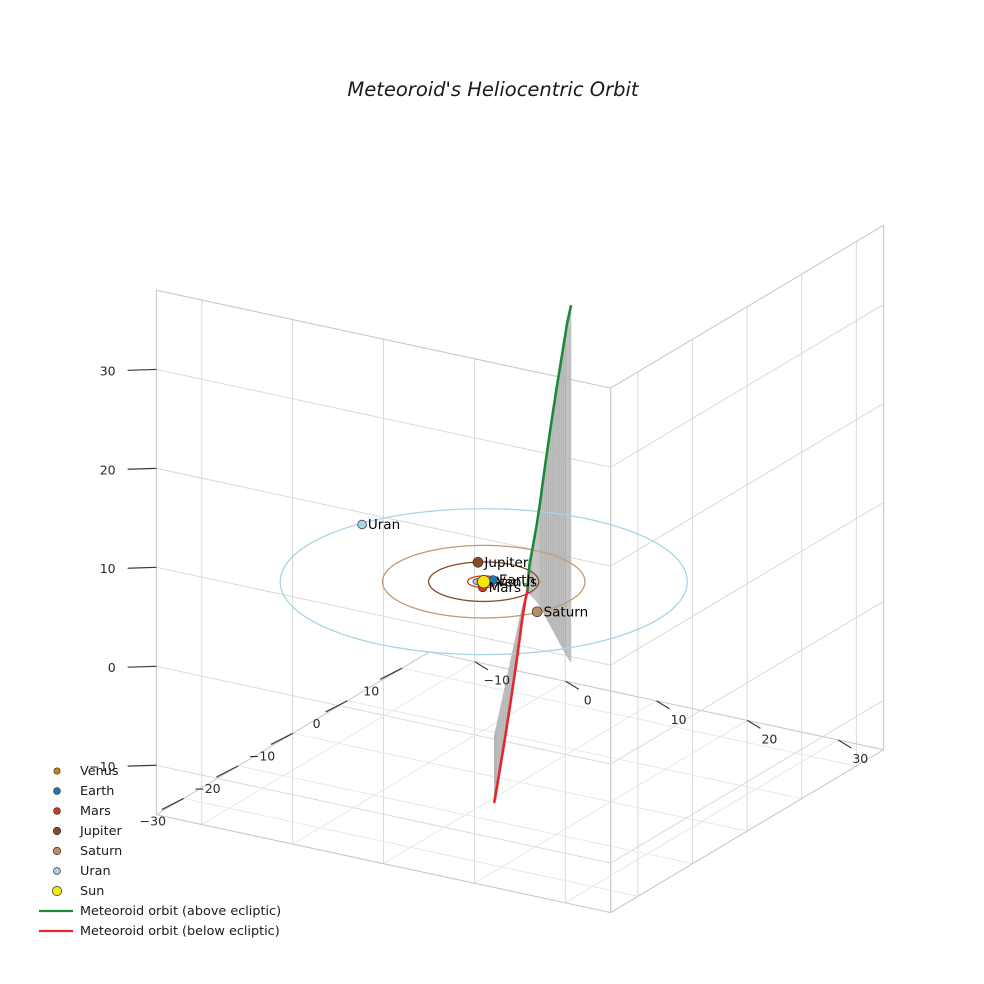  Describe the element at coordinates (57, 791) in the screenshot. I see `legend-marker-earth` at that location.